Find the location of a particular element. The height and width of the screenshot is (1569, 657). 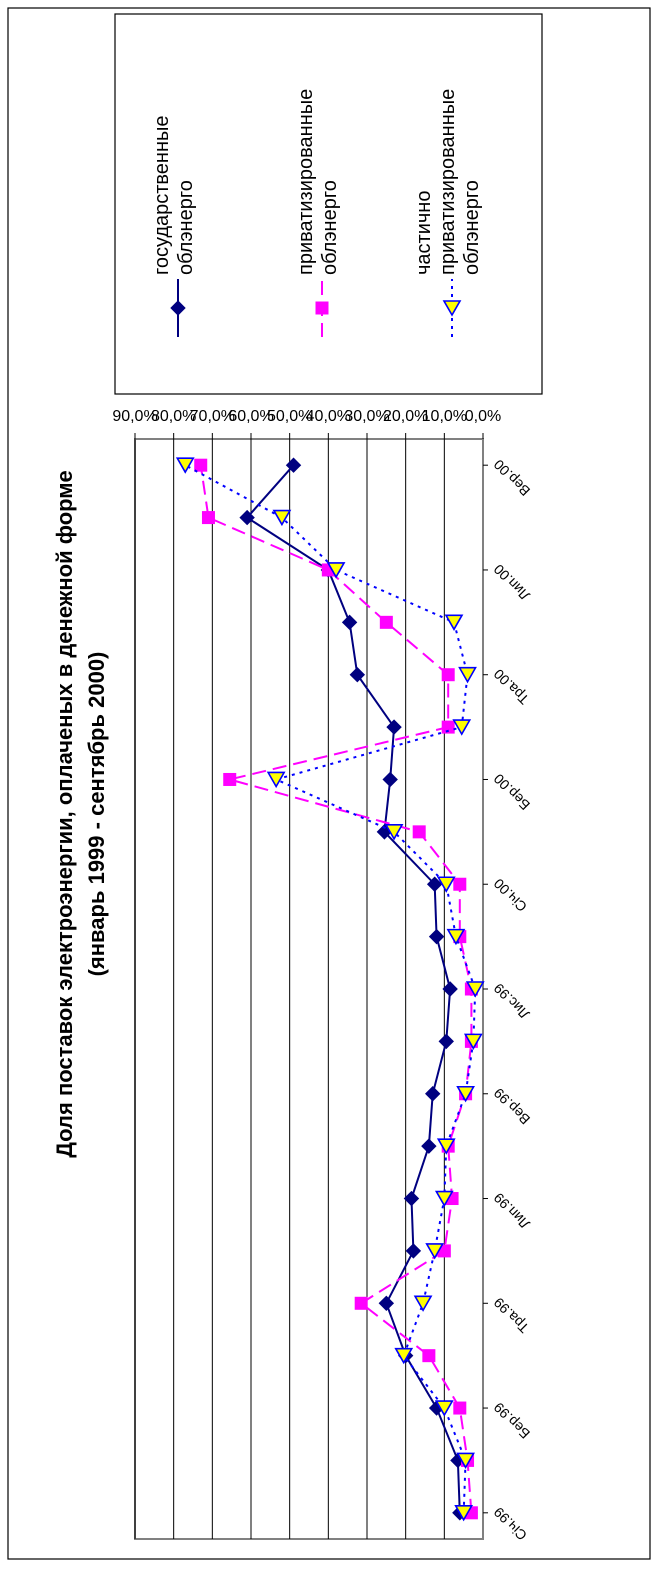

legend-entry-3: частично приватизированные облэнерго is located at coordinates (448, 213).